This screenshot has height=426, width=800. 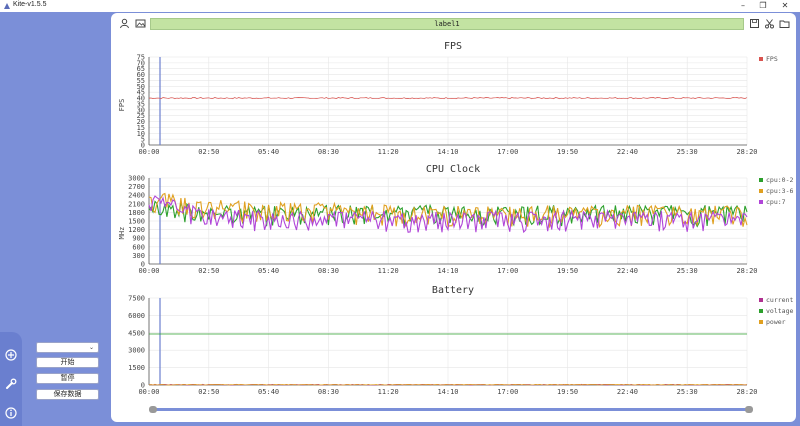 What do you see at coordinates (448, 214) in the screenshot?
I see `cpu-series-line` at bounding box center [448, 214].